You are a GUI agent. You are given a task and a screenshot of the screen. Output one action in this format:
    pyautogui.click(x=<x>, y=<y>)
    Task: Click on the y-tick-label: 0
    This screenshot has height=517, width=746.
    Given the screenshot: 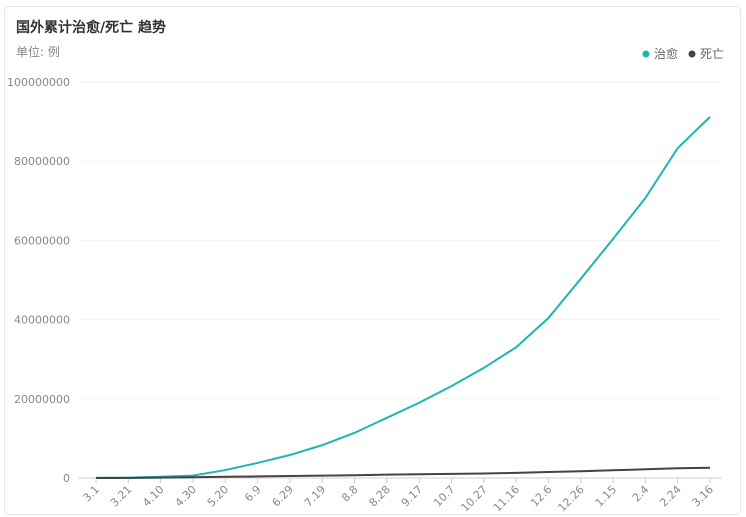 What is the action you would take?
    pyautogui.click(x=66, y=478)
    